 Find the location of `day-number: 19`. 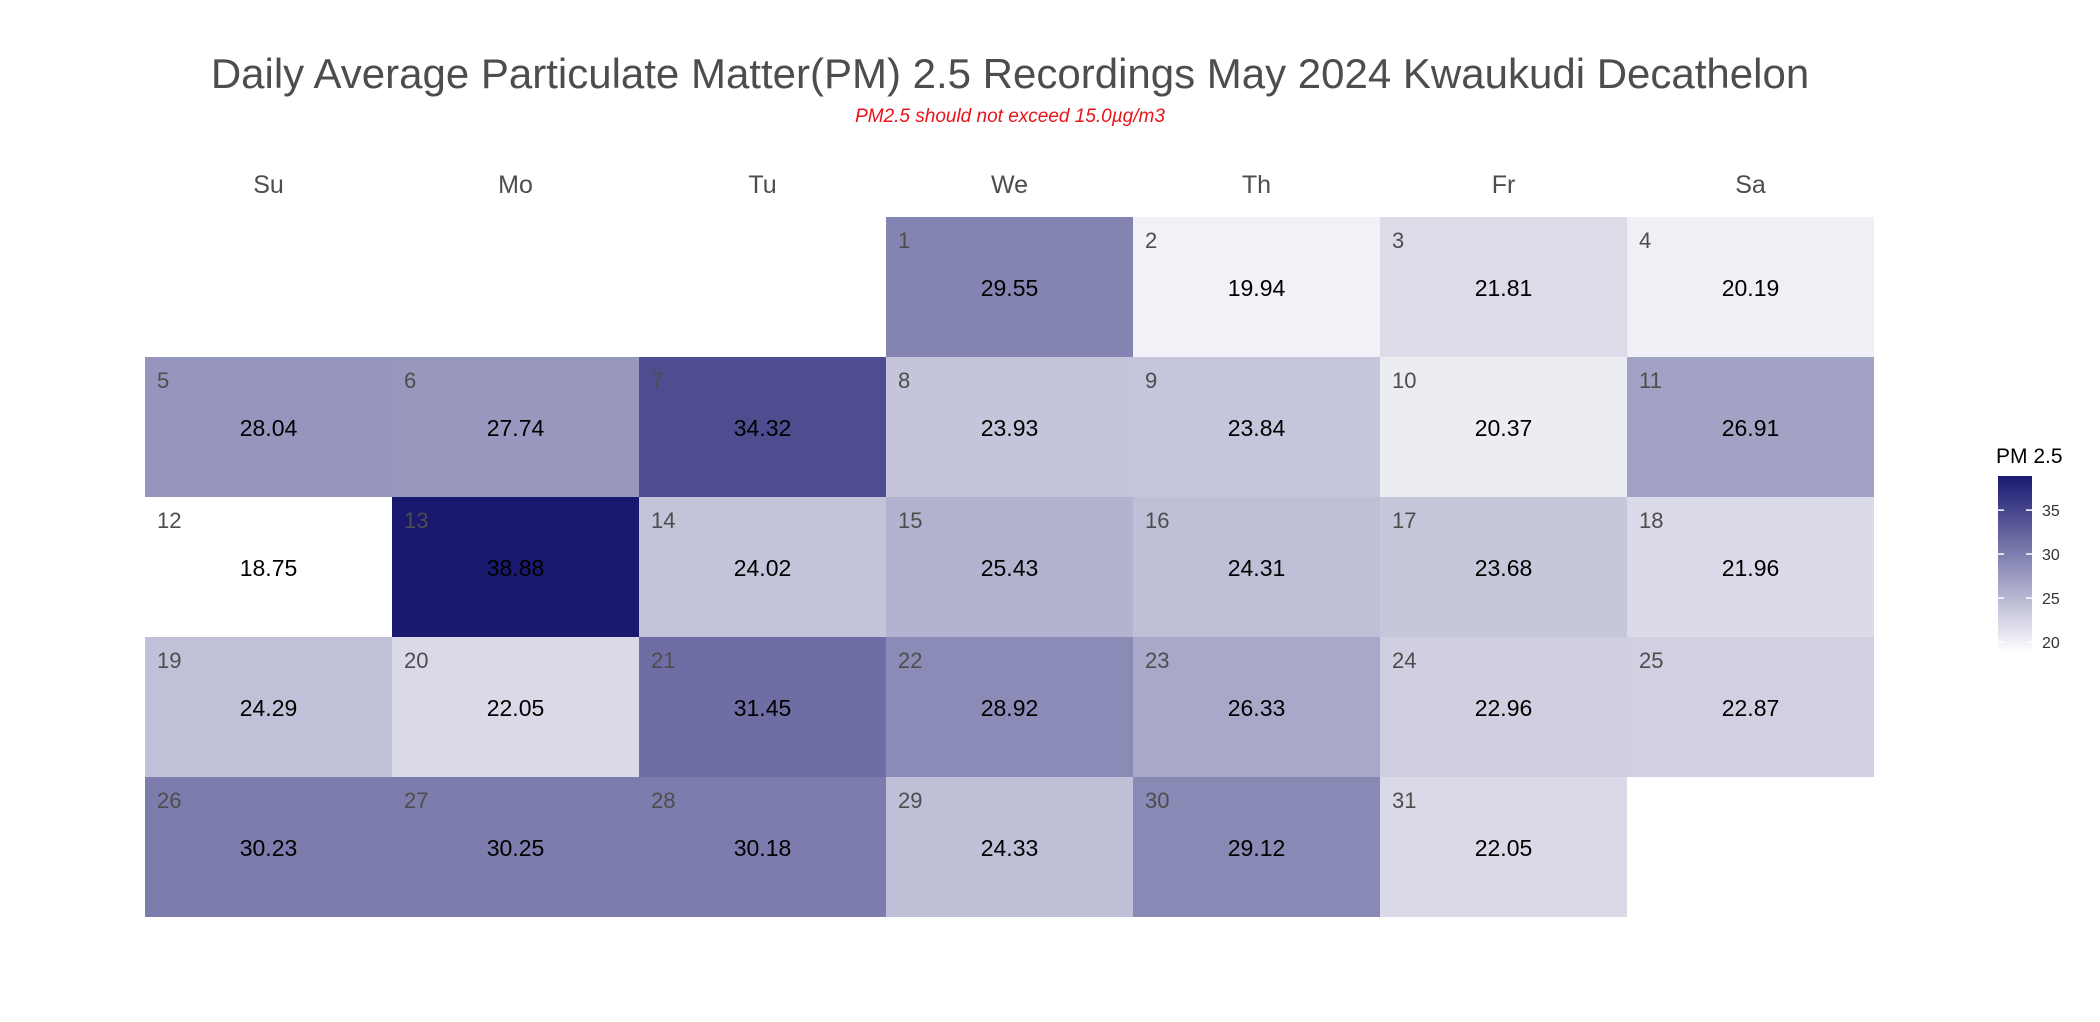

day-number: 19 is located at coordinates (169, 660).